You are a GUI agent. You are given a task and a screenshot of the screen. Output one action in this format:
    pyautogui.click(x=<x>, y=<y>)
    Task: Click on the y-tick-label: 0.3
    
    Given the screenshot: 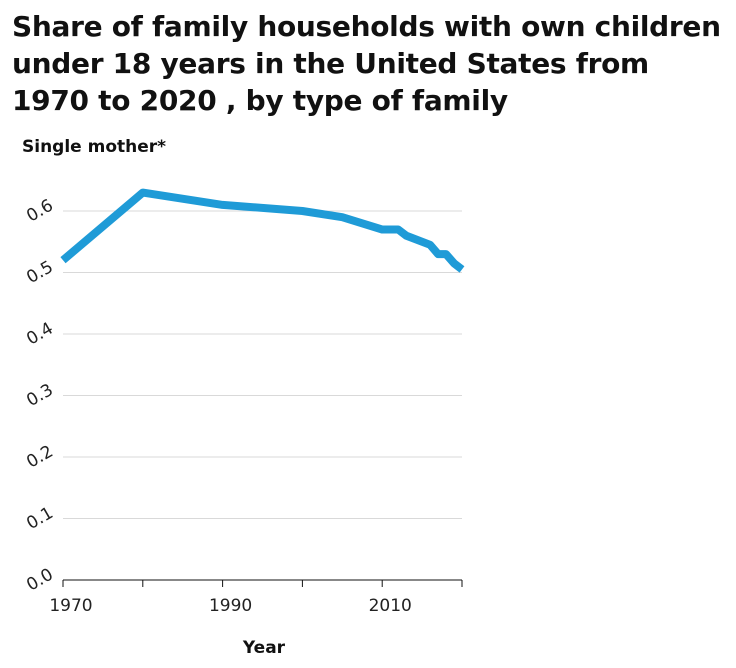 What is the action you would take?
    pyautogui.click(x=39, y=395)
    